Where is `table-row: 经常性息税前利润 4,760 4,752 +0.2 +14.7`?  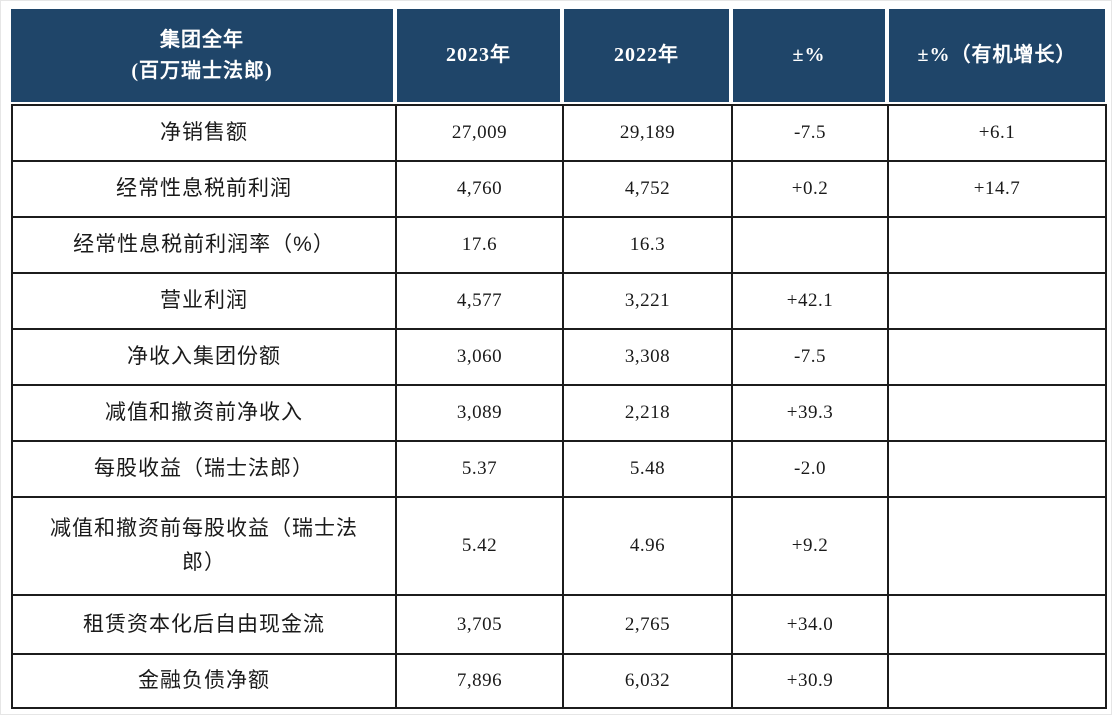
table-row: 经常性息税前利润 4,760 4,752 +0.2 +14.7 is located at coordinates (559, 189).